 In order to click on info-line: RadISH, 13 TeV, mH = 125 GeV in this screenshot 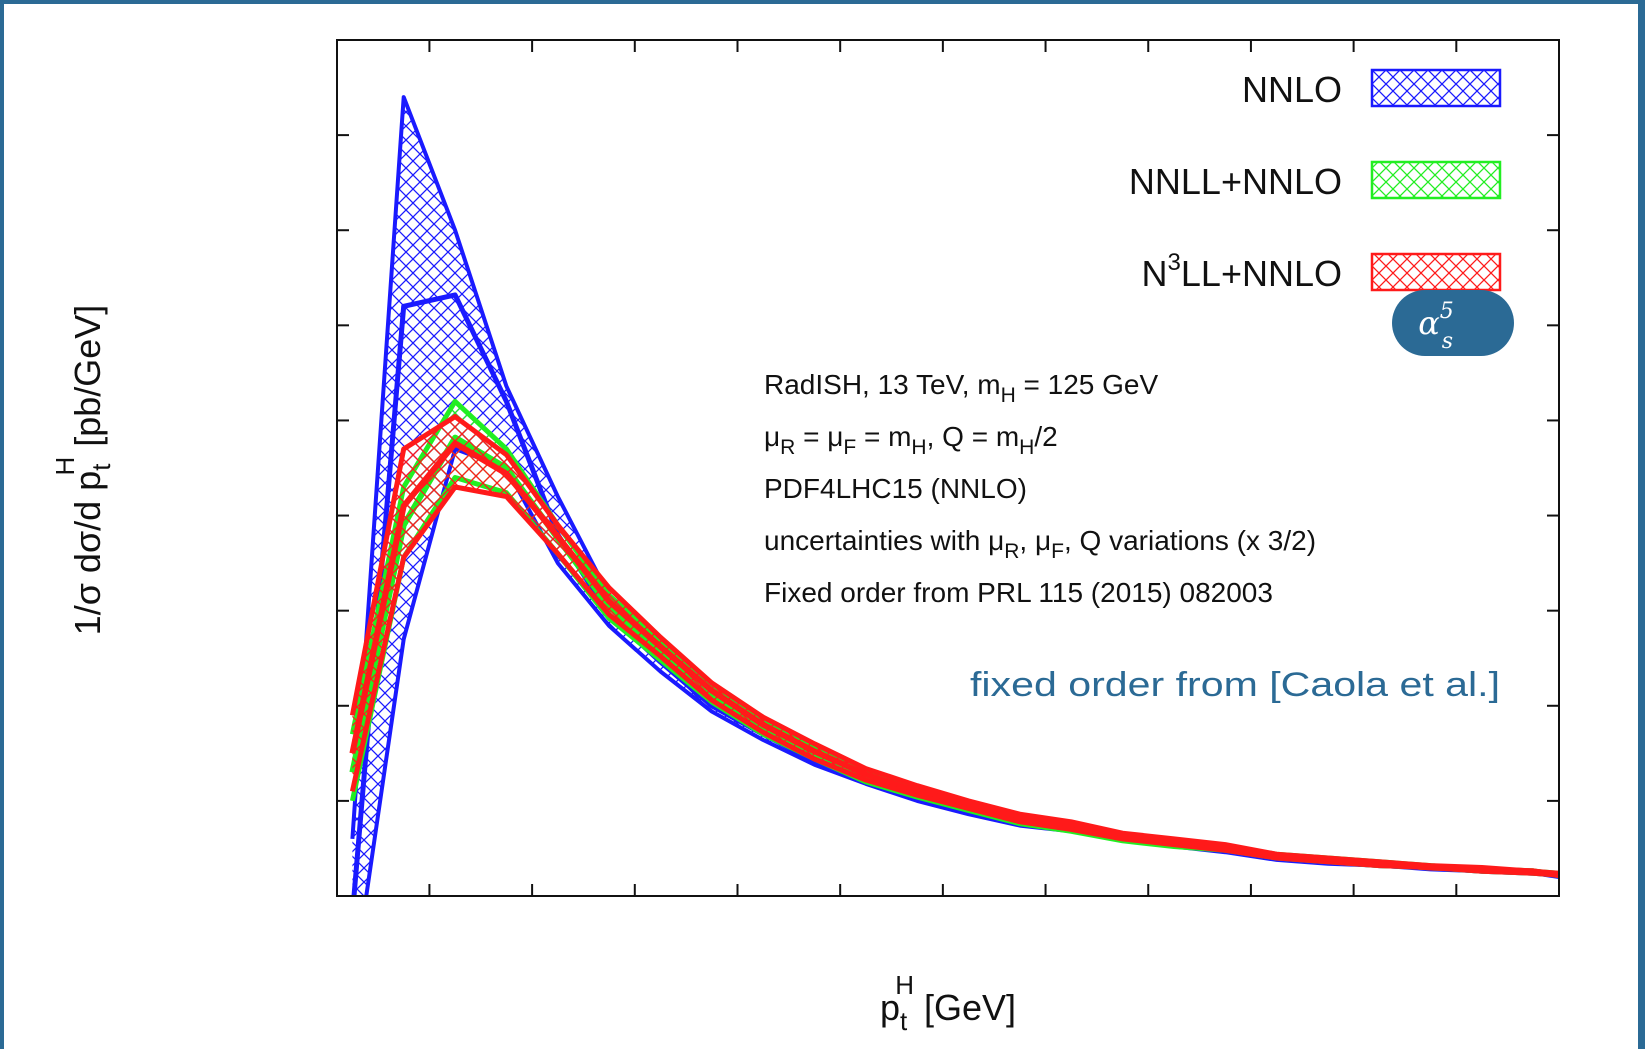, I will do `click(961, 388)`.